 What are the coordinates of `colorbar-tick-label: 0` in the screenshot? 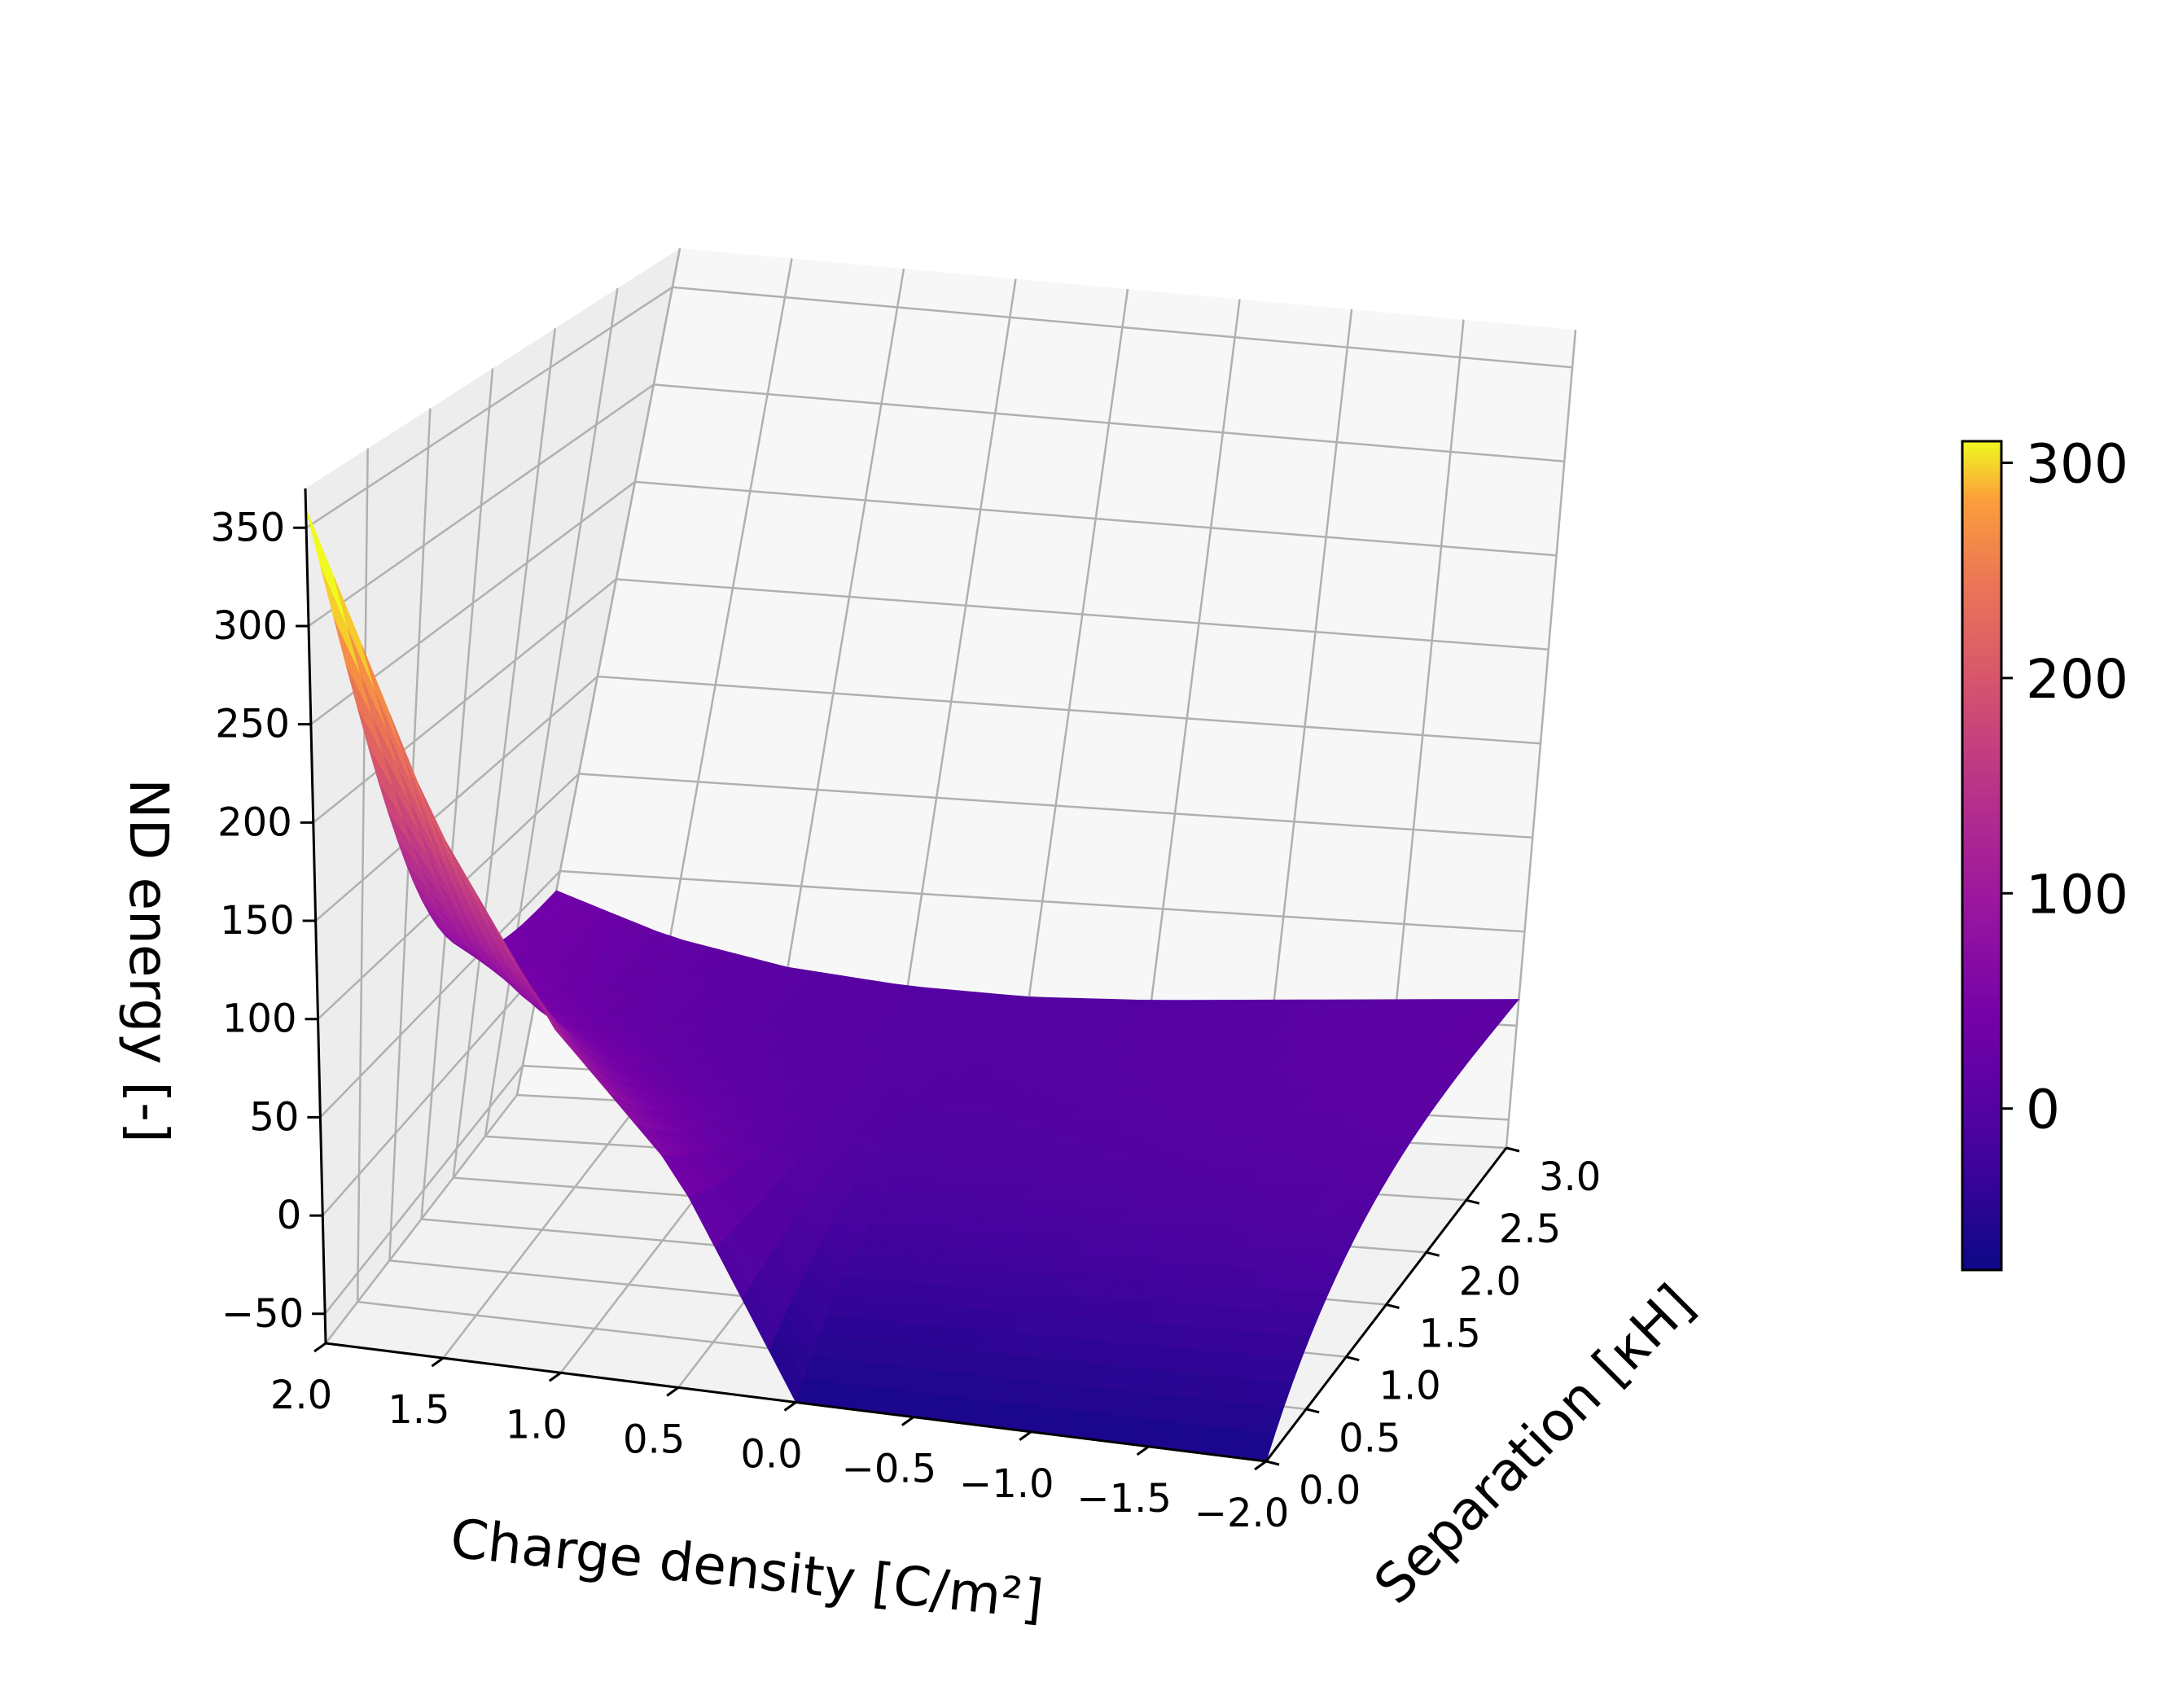 It's located at (2043, 1110).